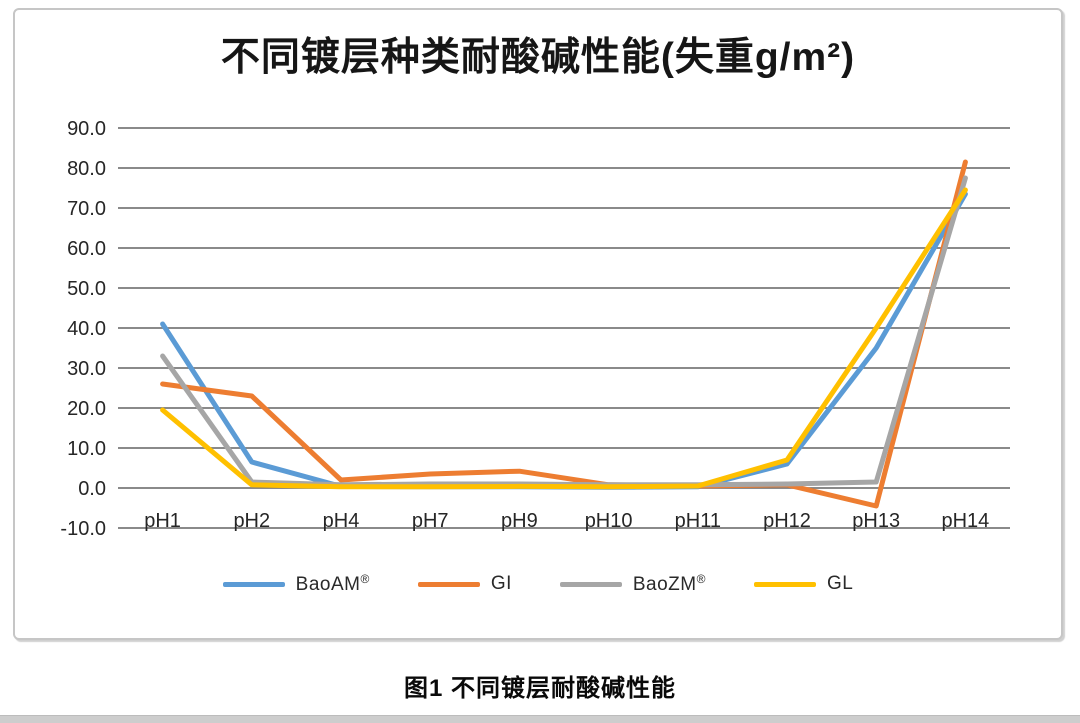  What do you see at coordinates (539, 688) in the screenshot?
I see `figure-caption: 图1 不同镀层耐酸碱性能` at bounding box center [539, 688].